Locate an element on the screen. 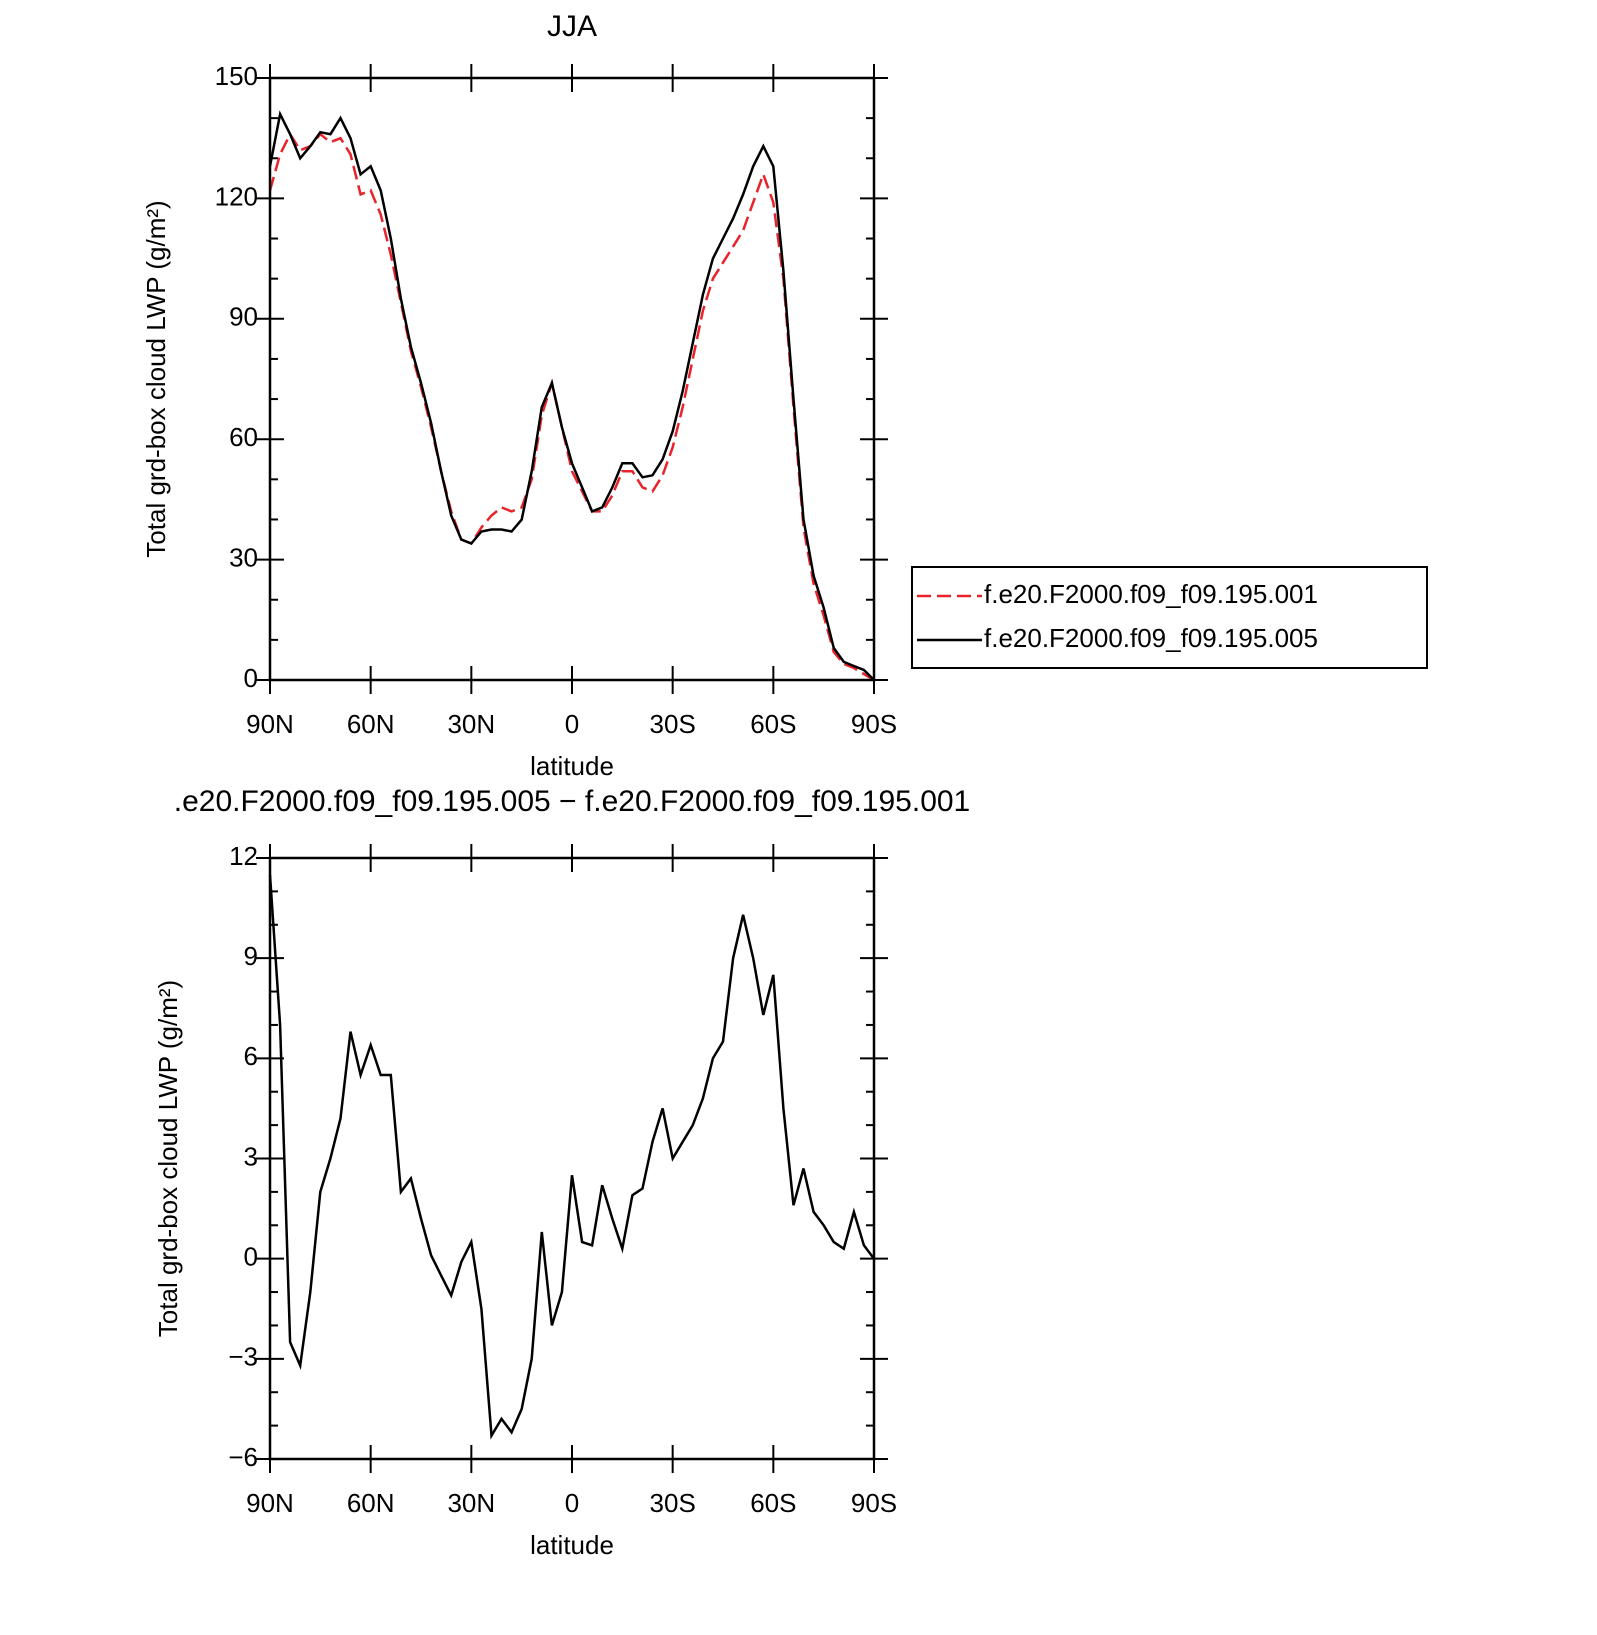 The width and height of the screenshot is (1597, 1635). y-tick-label: 60 is located at coordinates (243, 437).